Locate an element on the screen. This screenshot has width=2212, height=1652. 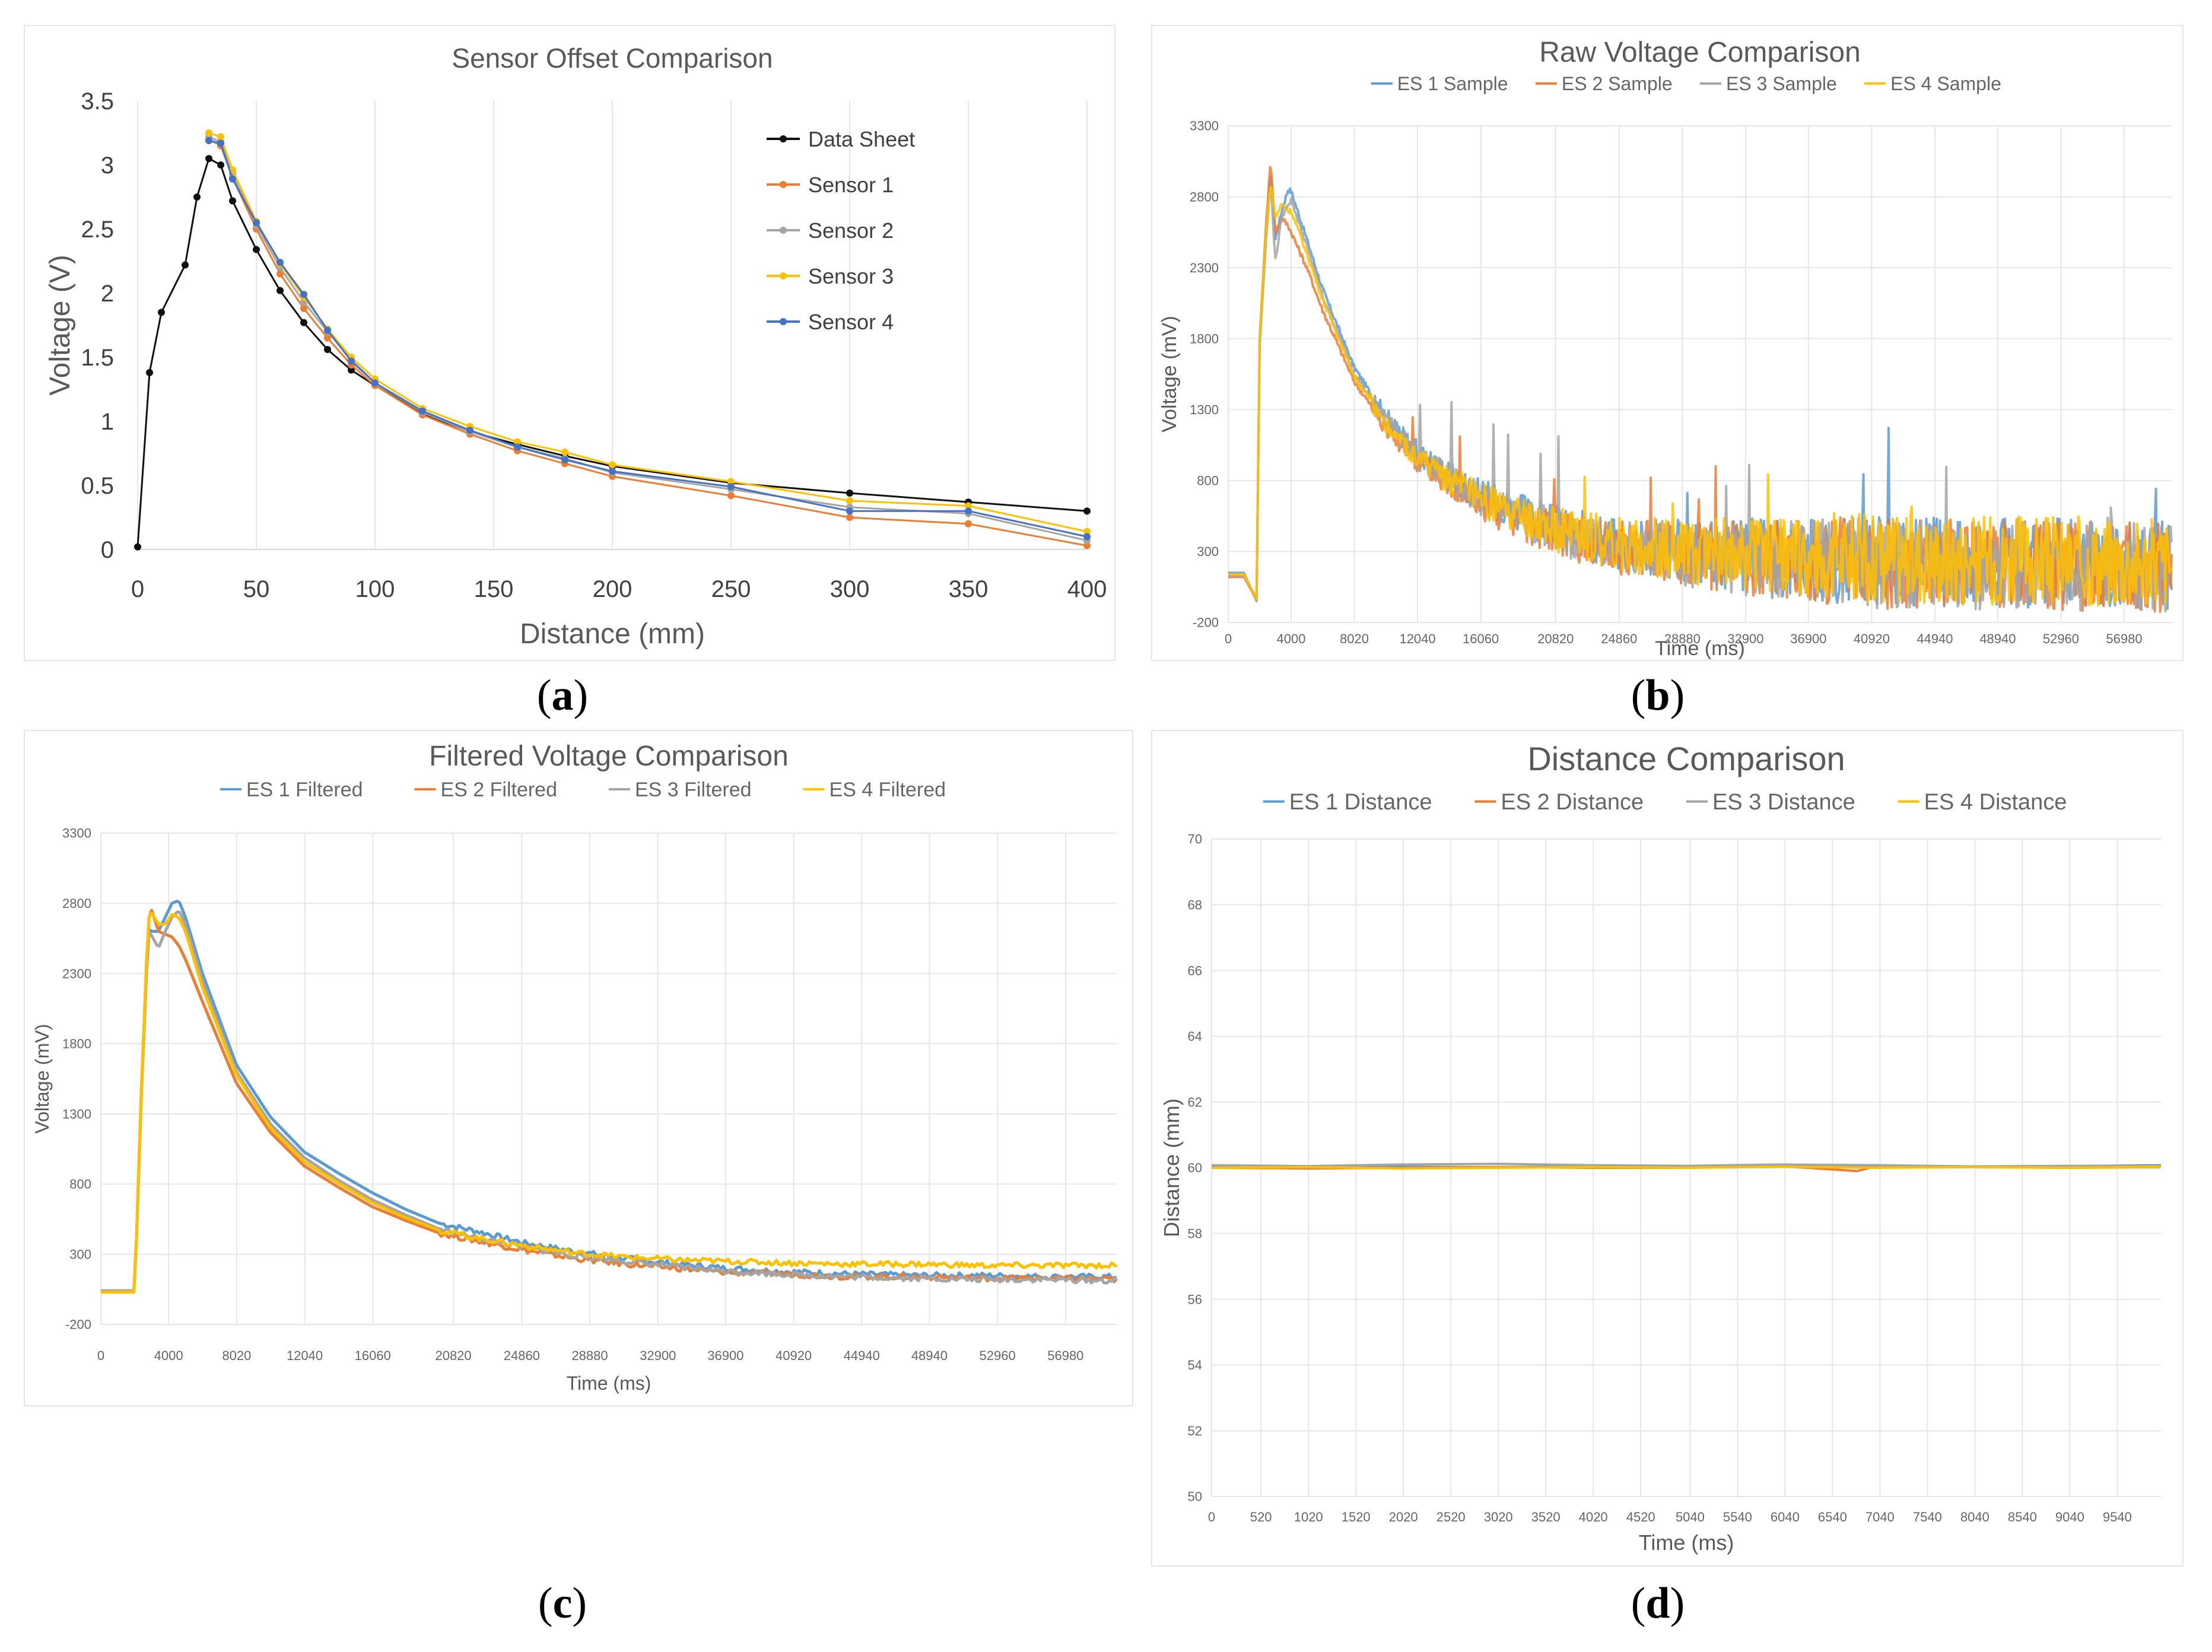
chart-c-legend-label: ES 3 Filtered is located at coordinates (693, 790).